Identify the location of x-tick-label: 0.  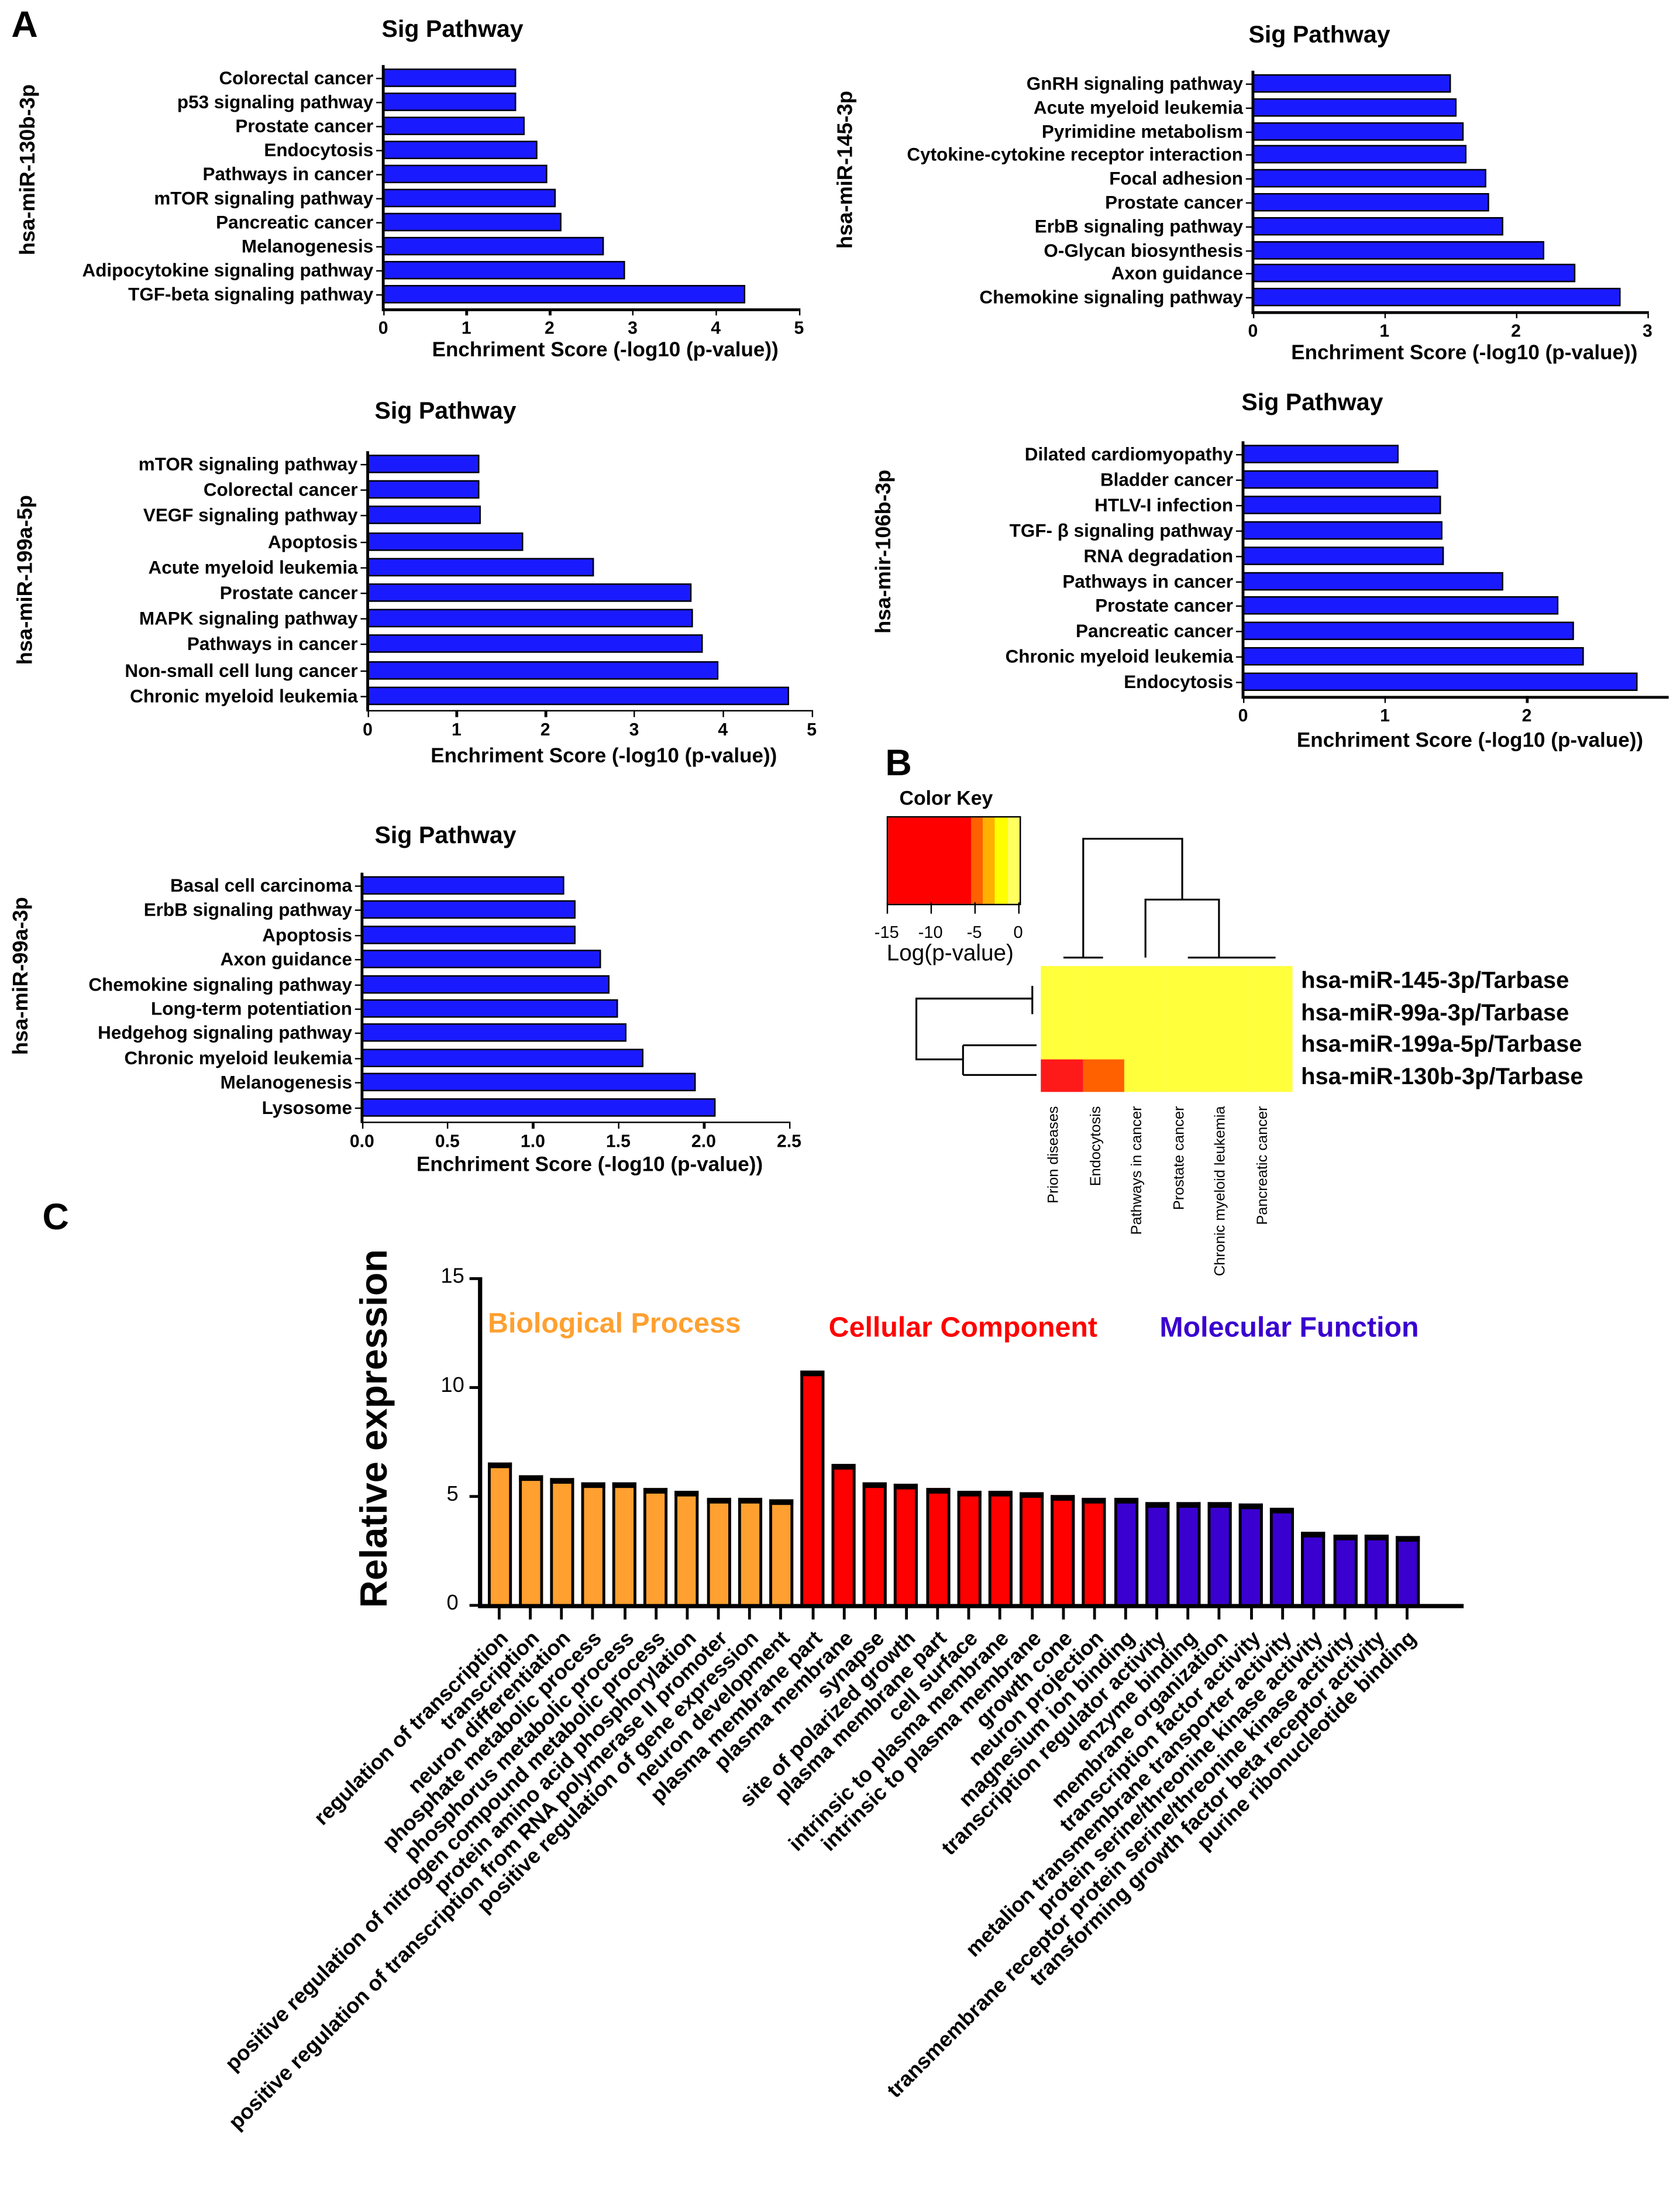
(1253, 331).